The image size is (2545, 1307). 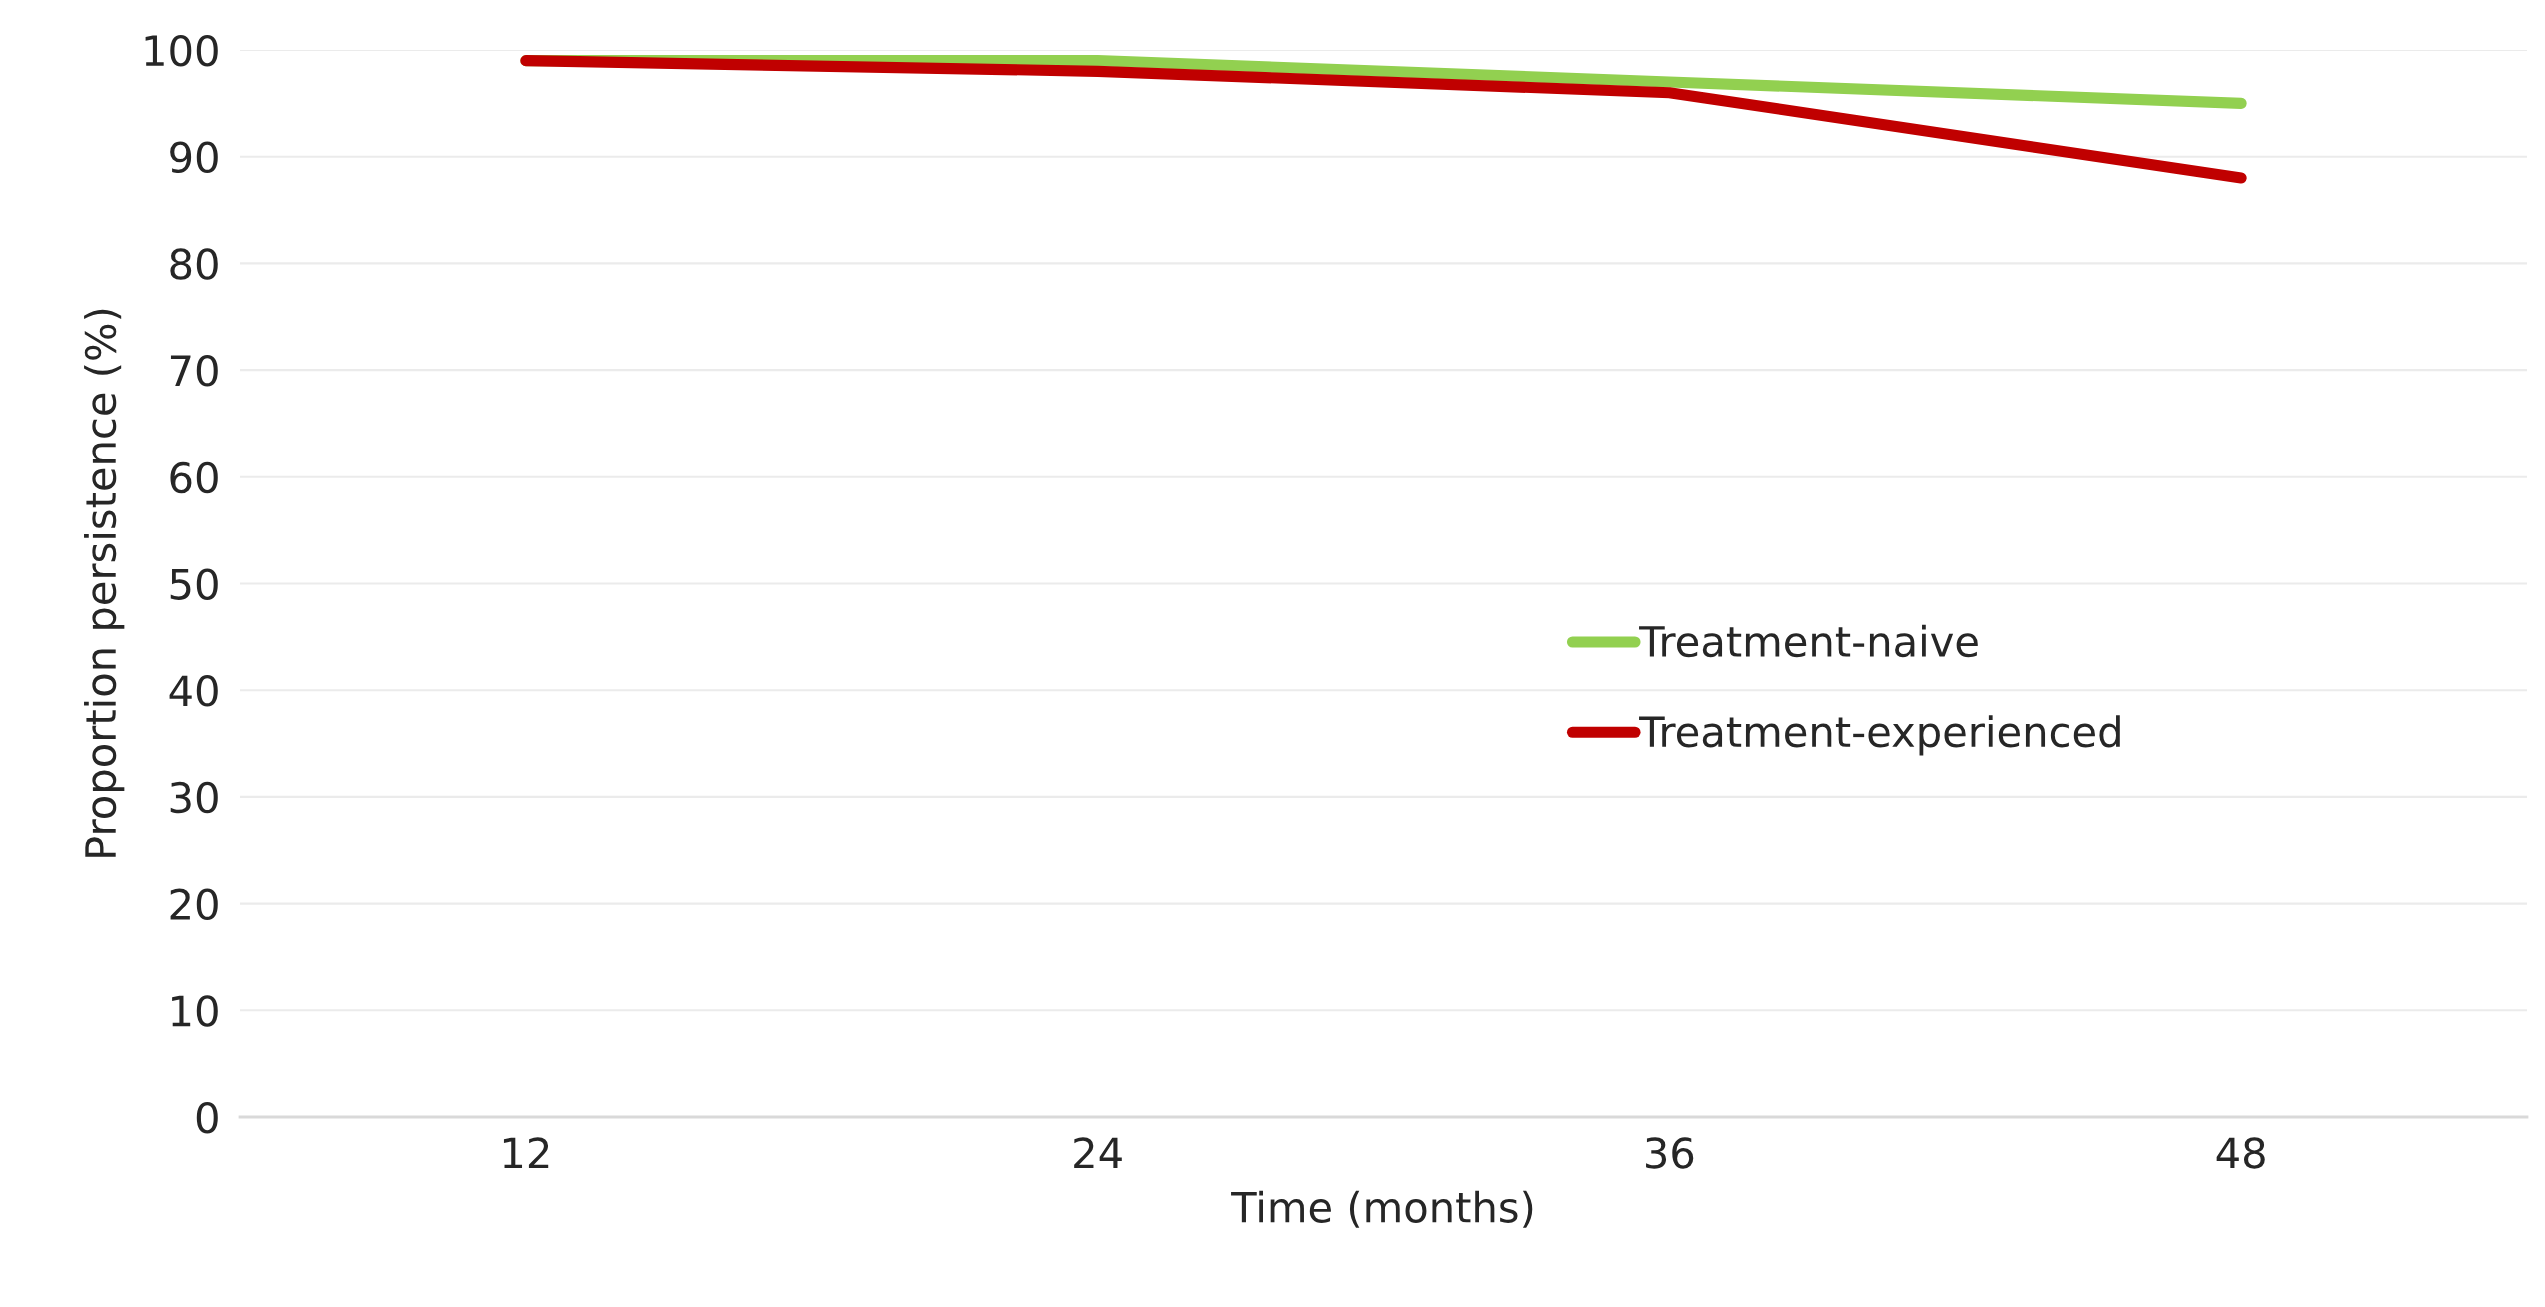 I want to click on y-tick-label: 50, so click(x=194, y=584).